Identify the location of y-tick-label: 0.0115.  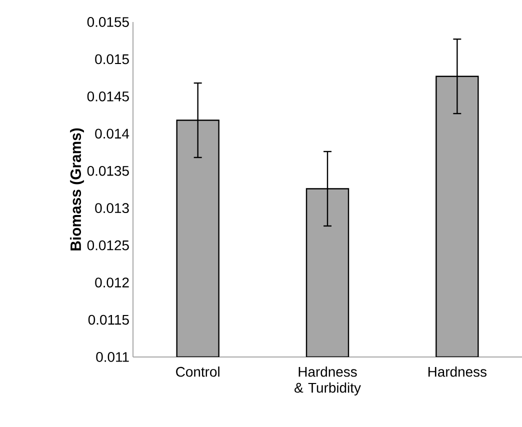
(108, 319).